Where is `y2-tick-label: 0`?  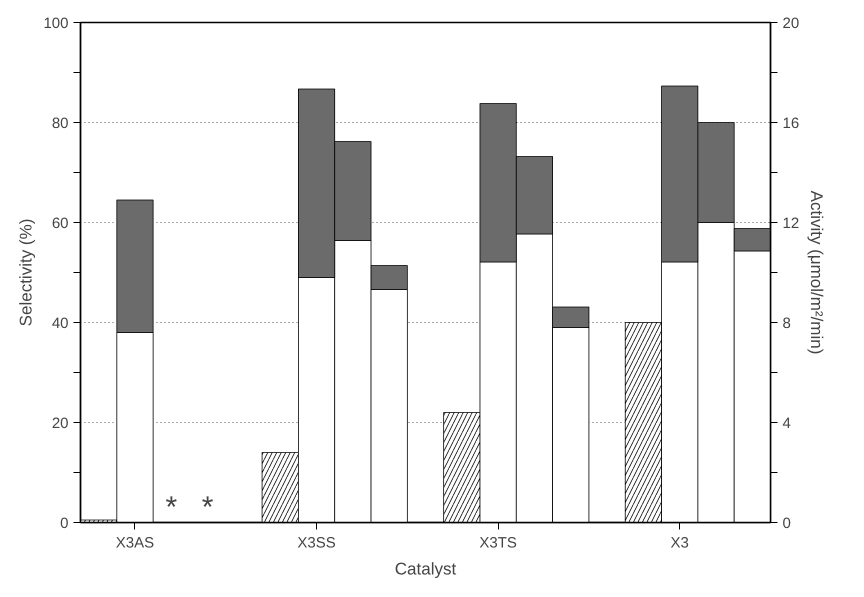 y2-tick-label: 0 is located at coordinates (786, 523).